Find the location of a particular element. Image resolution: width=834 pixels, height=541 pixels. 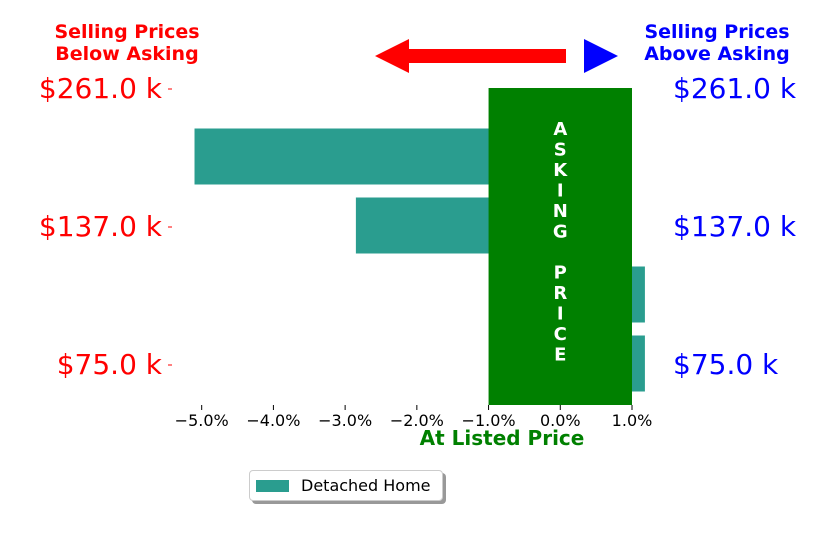

above-asking-title-line2: Above Asking is located at coordinates (717, 54).